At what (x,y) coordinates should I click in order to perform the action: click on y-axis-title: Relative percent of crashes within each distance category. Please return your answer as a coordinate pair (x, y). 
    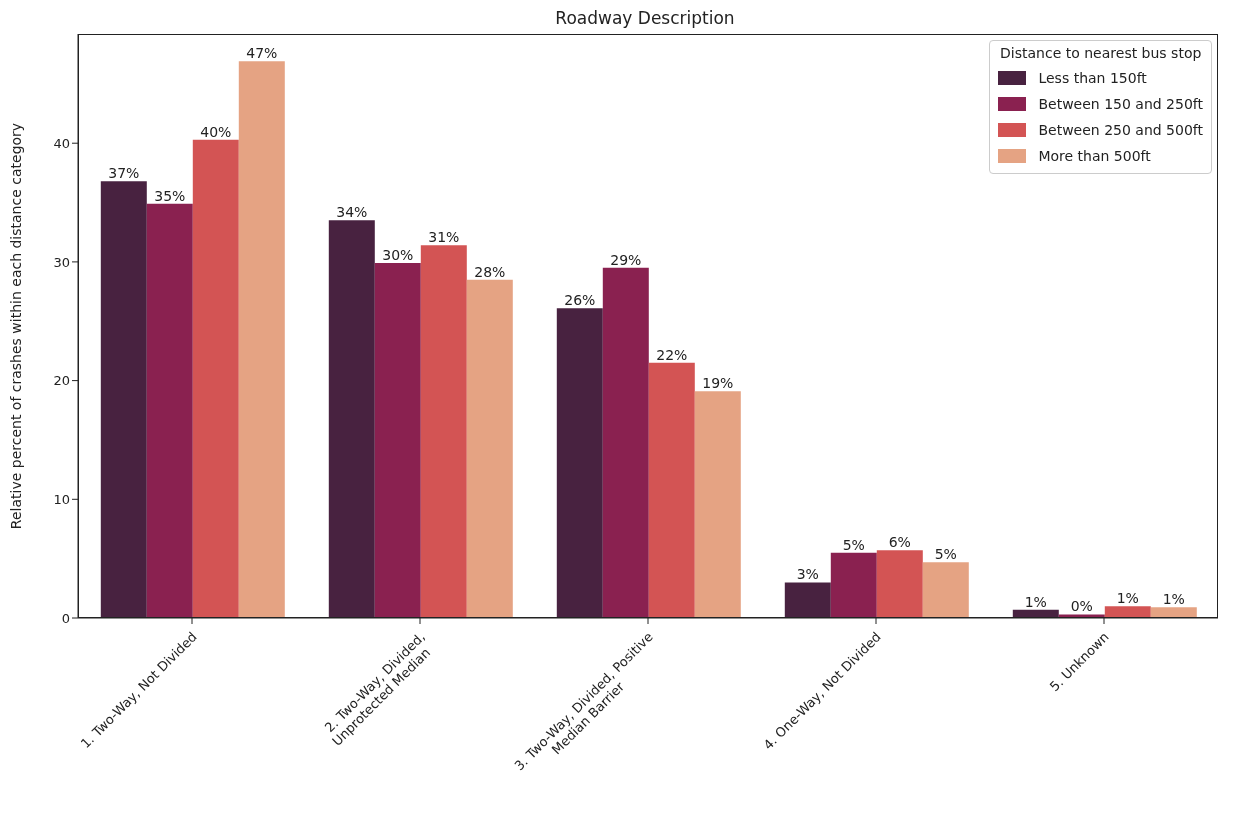
    Looking at the image, I should click on (15, 326).